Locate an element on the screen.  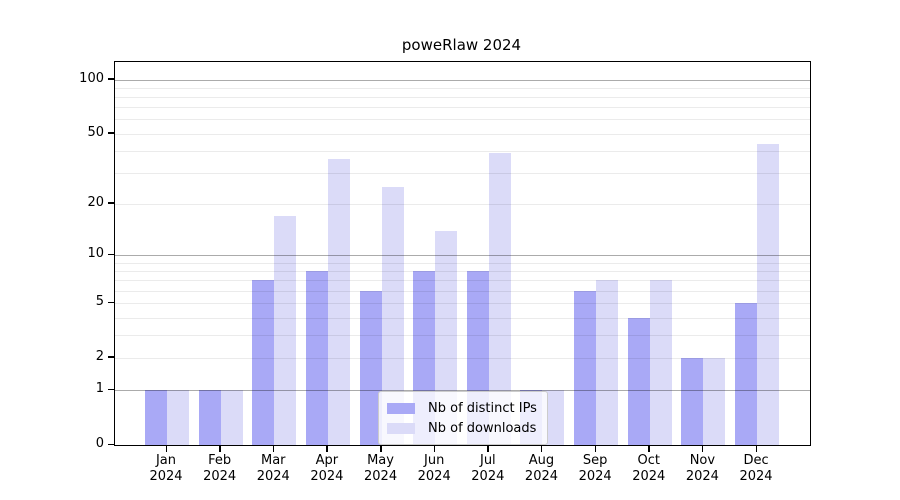
x-tick-mark-dec is located at coordinates (756, 448).